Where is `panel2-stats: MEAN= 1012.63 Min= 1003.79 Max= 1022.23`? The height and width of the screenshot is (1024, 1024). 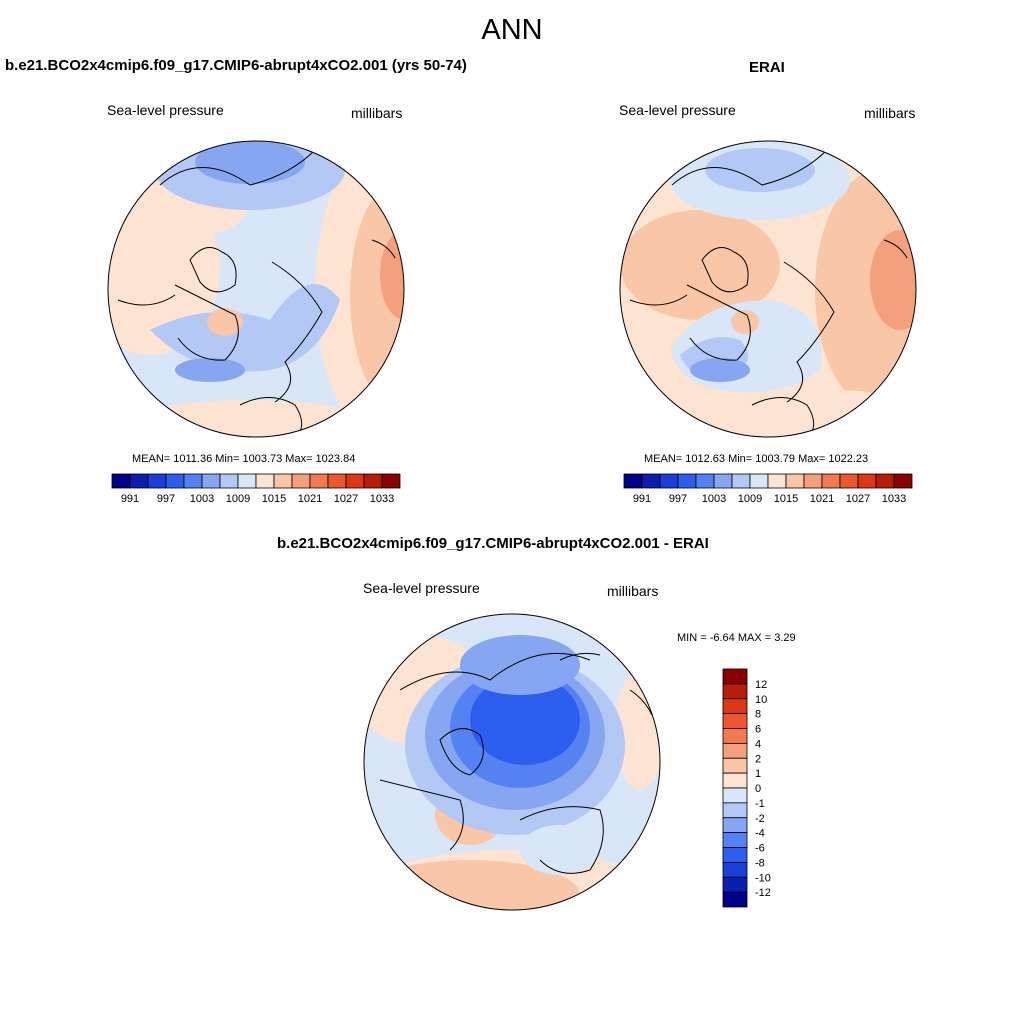
panel2-stats: MEAN= 1012.63 Min= 1003.79 Max= 1022.23 is located at coordinates (756, 459).